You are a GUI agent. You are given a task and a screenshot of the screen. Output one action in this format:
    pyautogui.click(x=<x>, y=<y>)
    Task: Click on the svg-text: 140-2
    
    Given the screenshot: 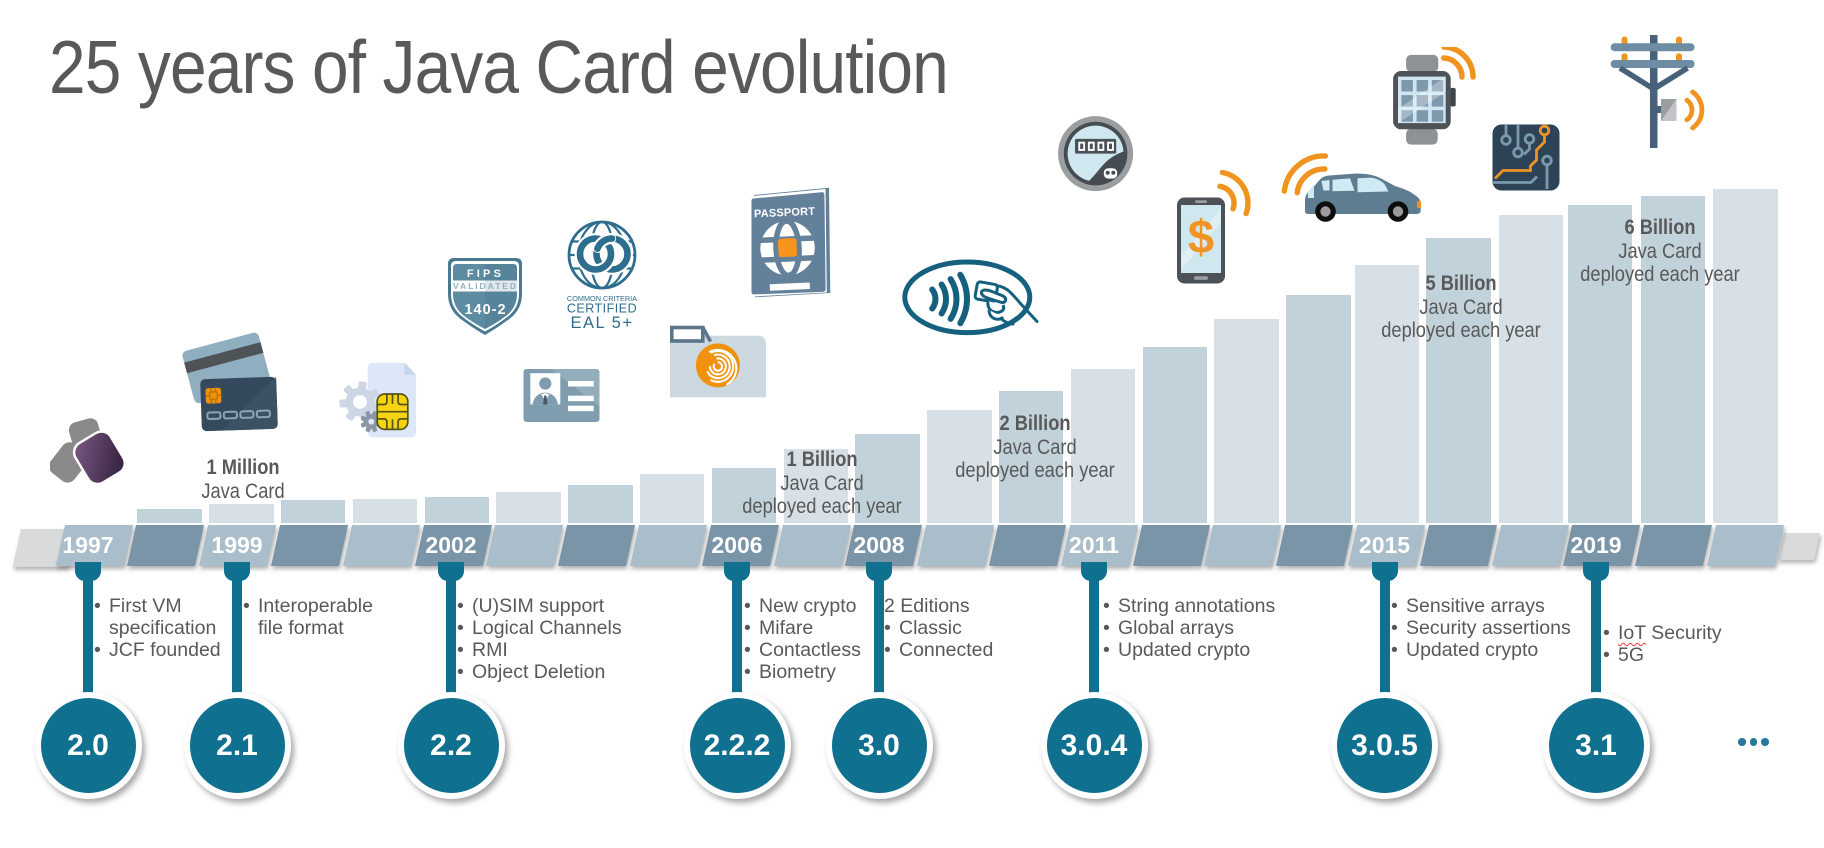 What is the action you would take?
    pyautogui.click(x=485, y=310)
    